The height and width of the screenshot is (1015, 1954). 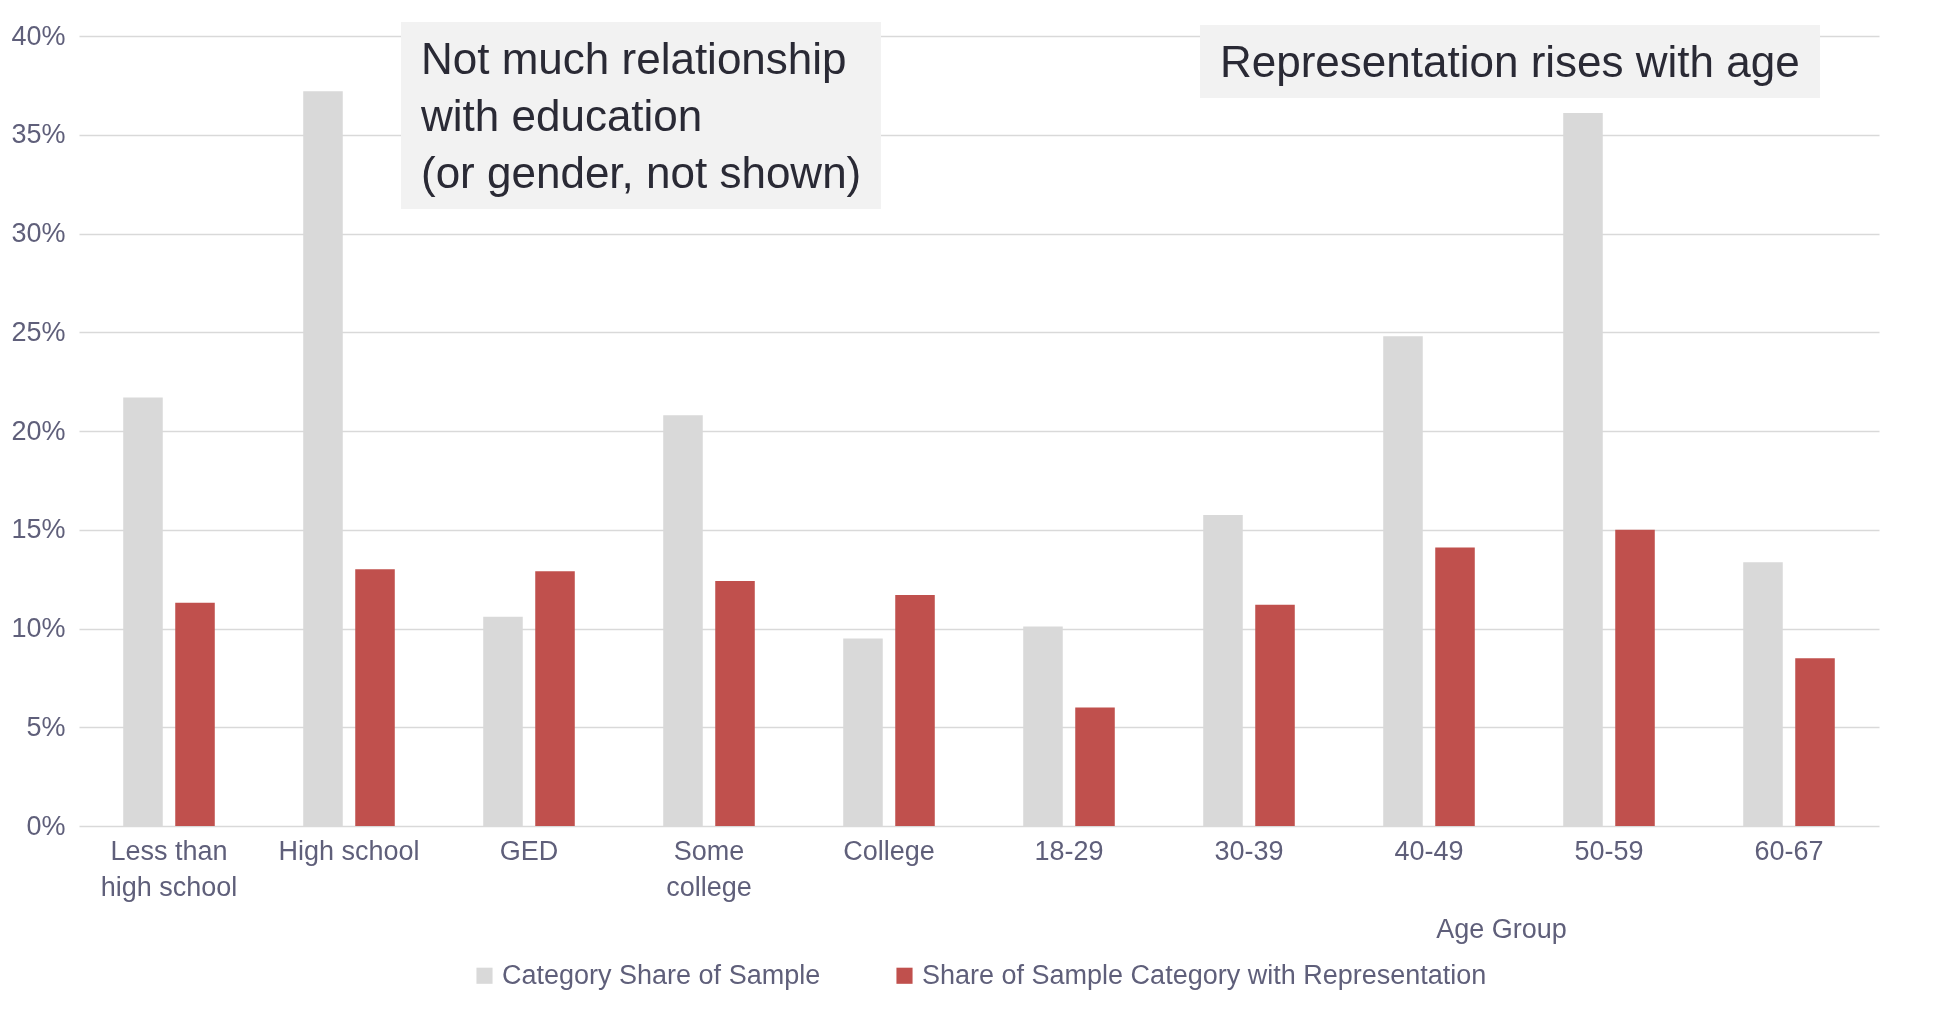 What do you see at coordinates (889, 850) in the screenshot?
I see `x-tick-label: College` at bounding box center [889, 850].